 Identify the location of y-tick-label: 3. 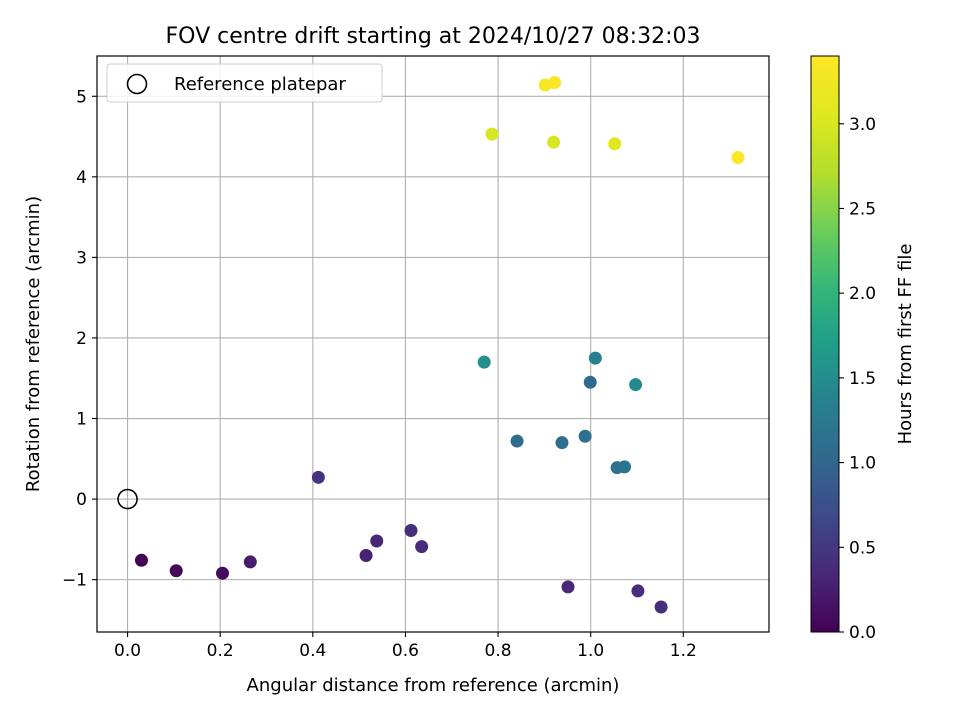
(81, 258).